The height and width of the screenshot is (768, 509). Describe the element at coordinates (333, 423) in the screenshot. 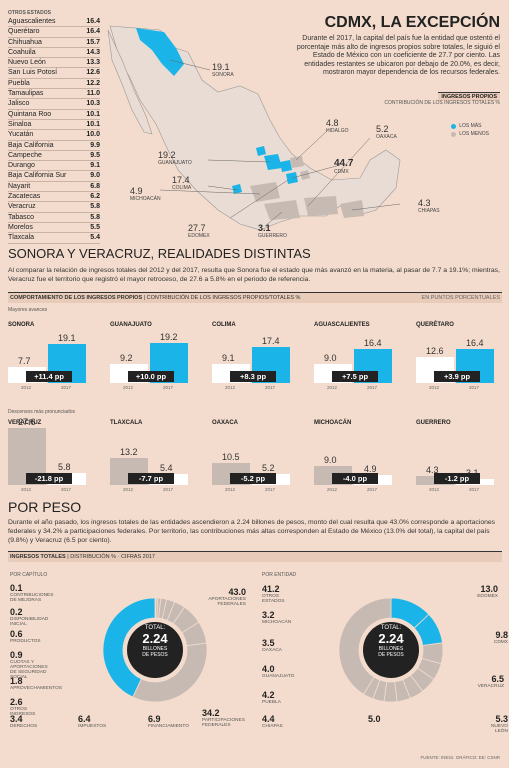

I see `bar-state-name: MICHOACÁN` at that location.